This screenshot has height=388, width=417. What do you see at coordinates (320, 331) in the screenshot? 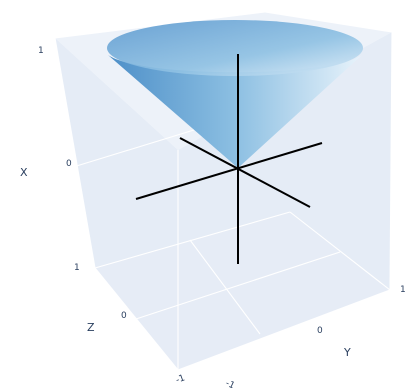
I see `y-tick-label: 0` at bounding box center [320, 331].